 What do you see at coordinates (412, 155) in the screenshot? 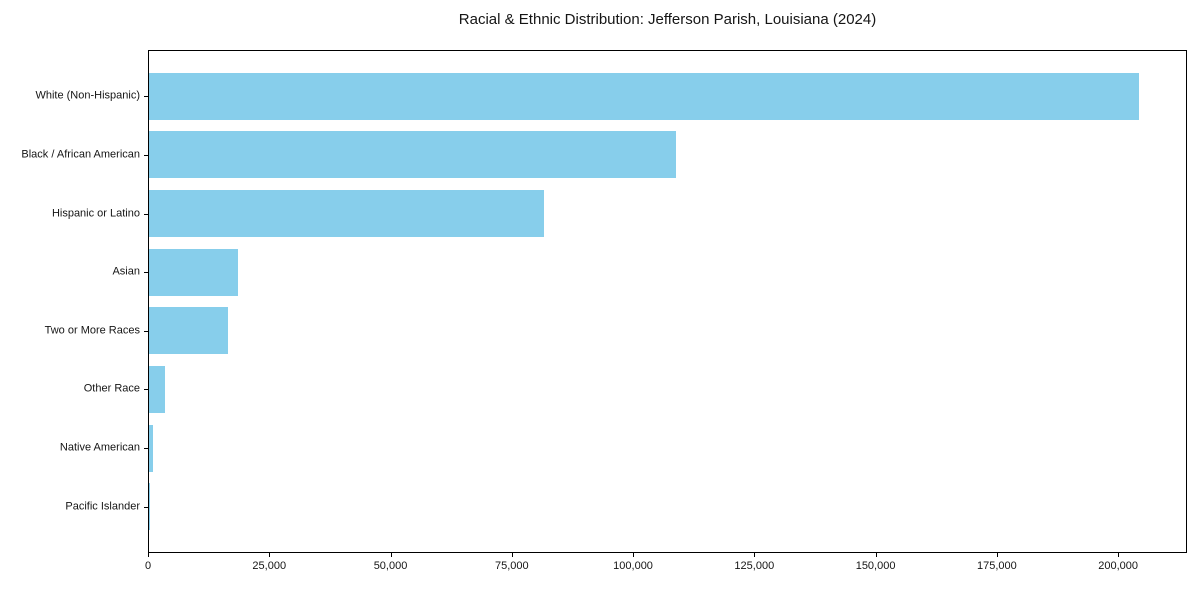
I see `bar-black-african-american` at bounding box center [412, 155].